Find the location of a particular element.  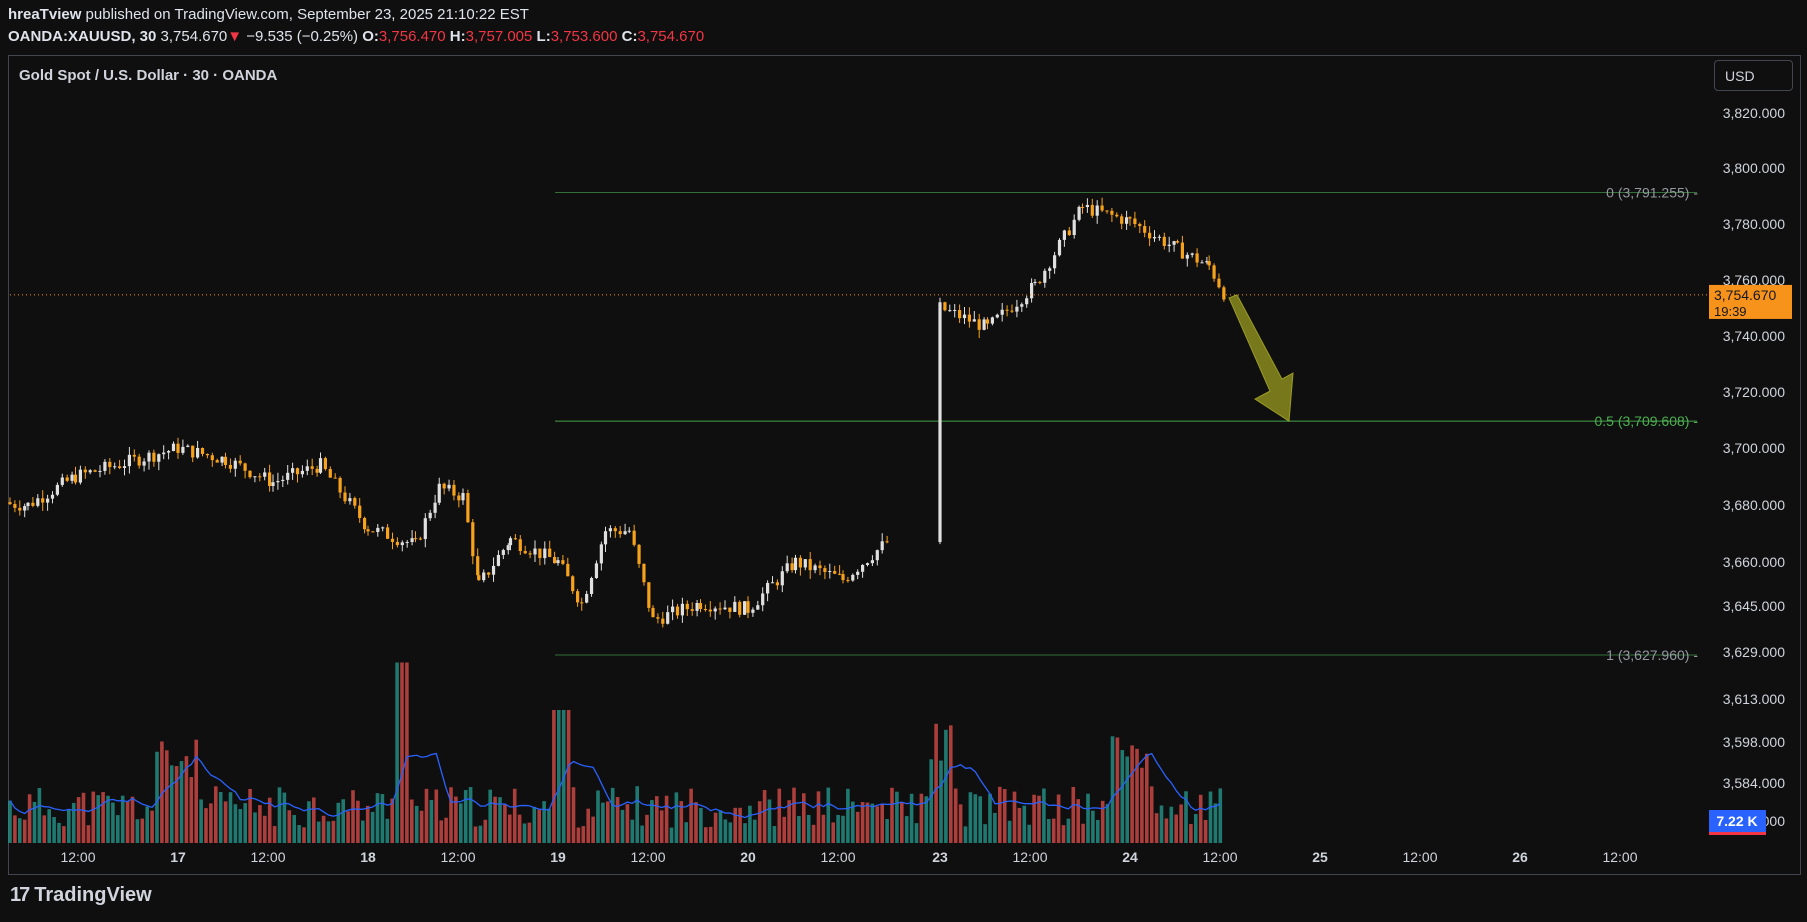

close-value: 3,754.670 is located at coordinates (671, 36).